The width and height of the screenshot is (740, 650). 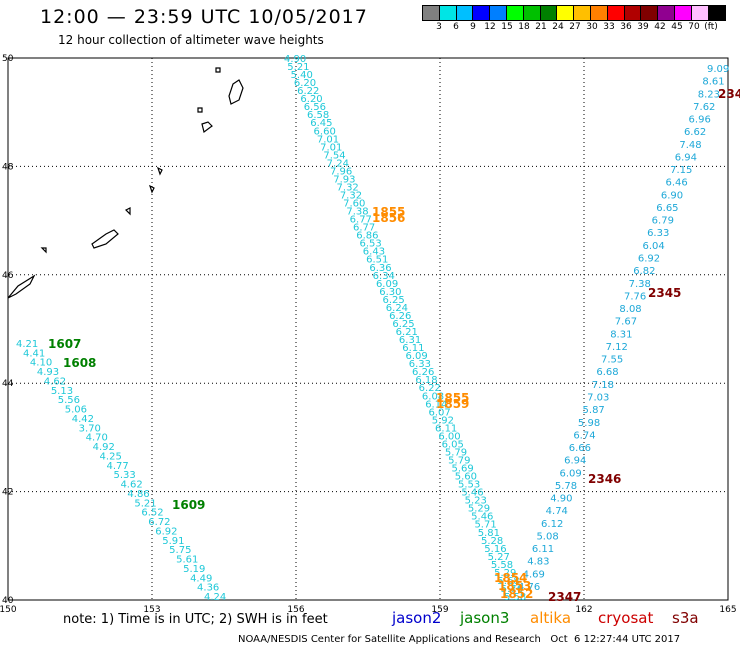 What do you see at coordinates (541, 27) in the screenshot?
I see `color-scale-label: 21` at bounding box center [541, 27].